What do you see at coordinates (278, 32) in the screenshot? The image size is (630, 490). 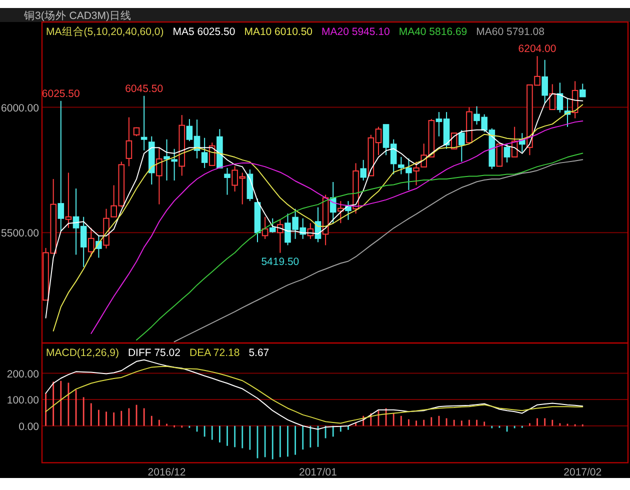 I see `text: MA10 6010.50` at bounding box center [278, 32].